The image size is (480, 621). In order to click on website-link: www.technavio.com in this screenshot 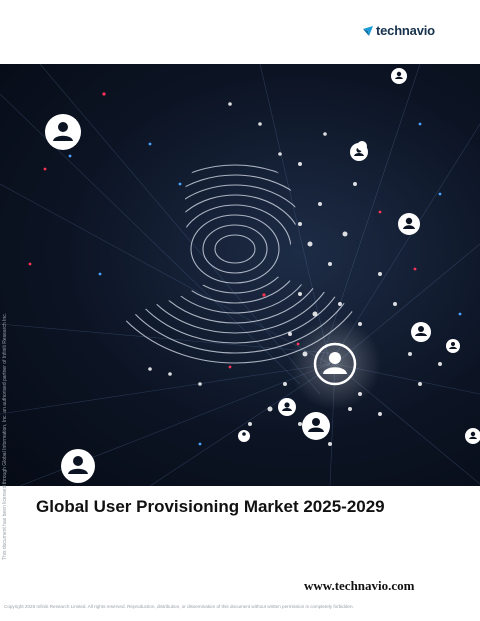, I will do `click(359, 585)`.